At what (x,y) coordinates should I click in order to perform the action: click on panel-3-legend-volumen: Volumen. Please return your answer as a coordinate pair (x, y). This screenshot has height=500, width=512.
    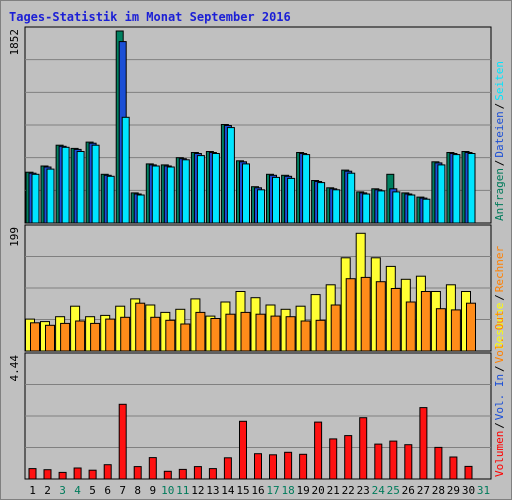
    Looking at the image, I should click on (499, 454).